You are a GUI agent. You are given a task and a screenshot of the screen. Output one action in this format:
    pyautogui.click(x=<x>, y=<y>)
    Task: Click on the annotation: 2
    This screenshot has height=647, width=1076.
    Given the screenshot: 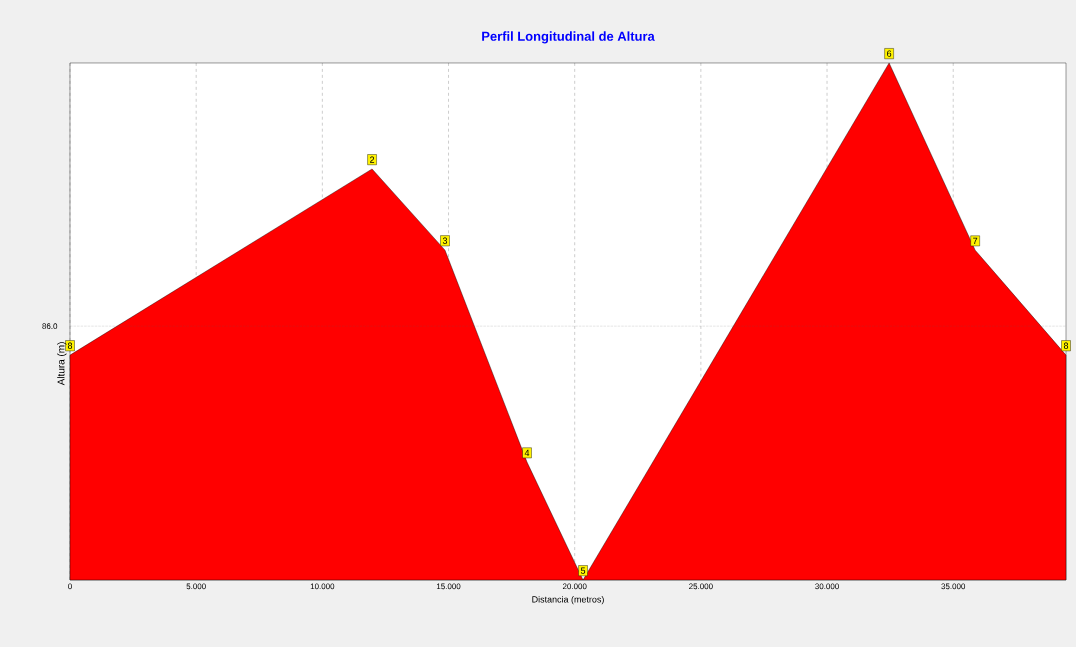 What is the action you would take?
    pyautogui.click(x=372, y=159)
    